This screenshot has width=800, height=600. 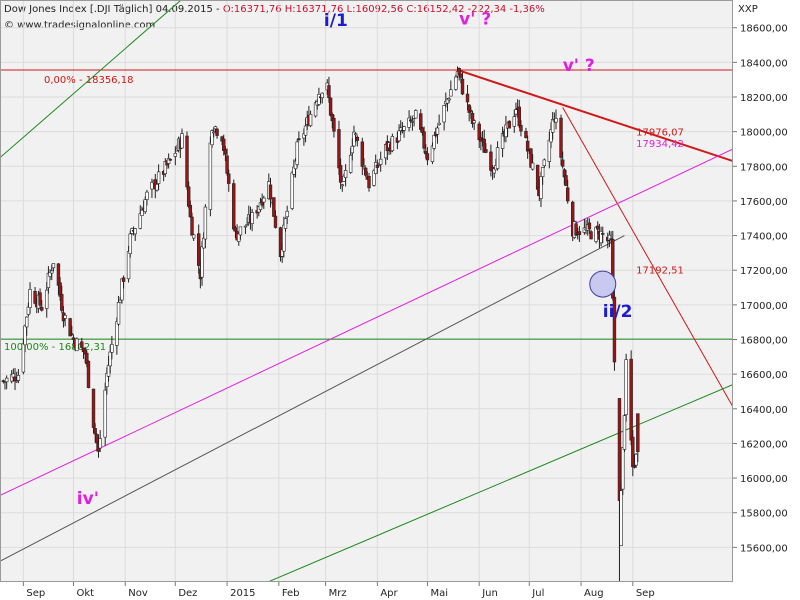 What do you see at coordinates (764, 341) in the screenshot?
I see `y-tick-label: 16800,00` at bounding box center [764, 341].